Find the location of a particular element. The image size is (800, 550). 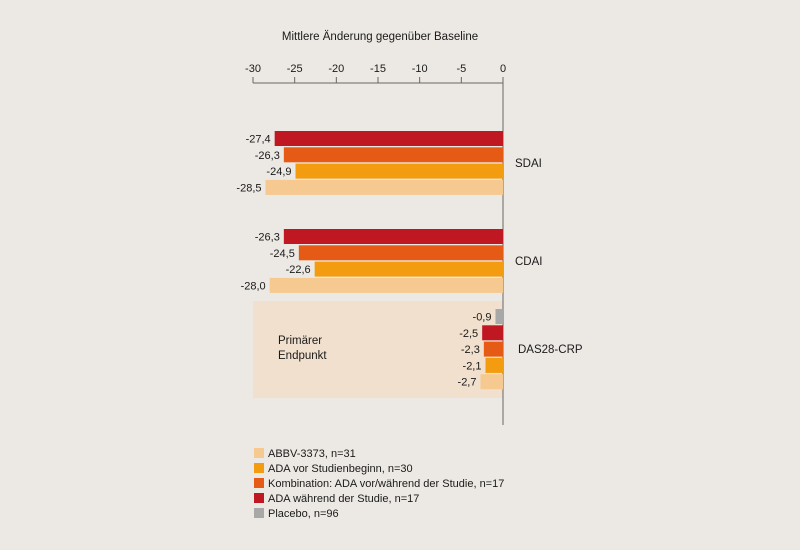

legend-label: Placebo, n=96 is located at coordinates (303, 514).